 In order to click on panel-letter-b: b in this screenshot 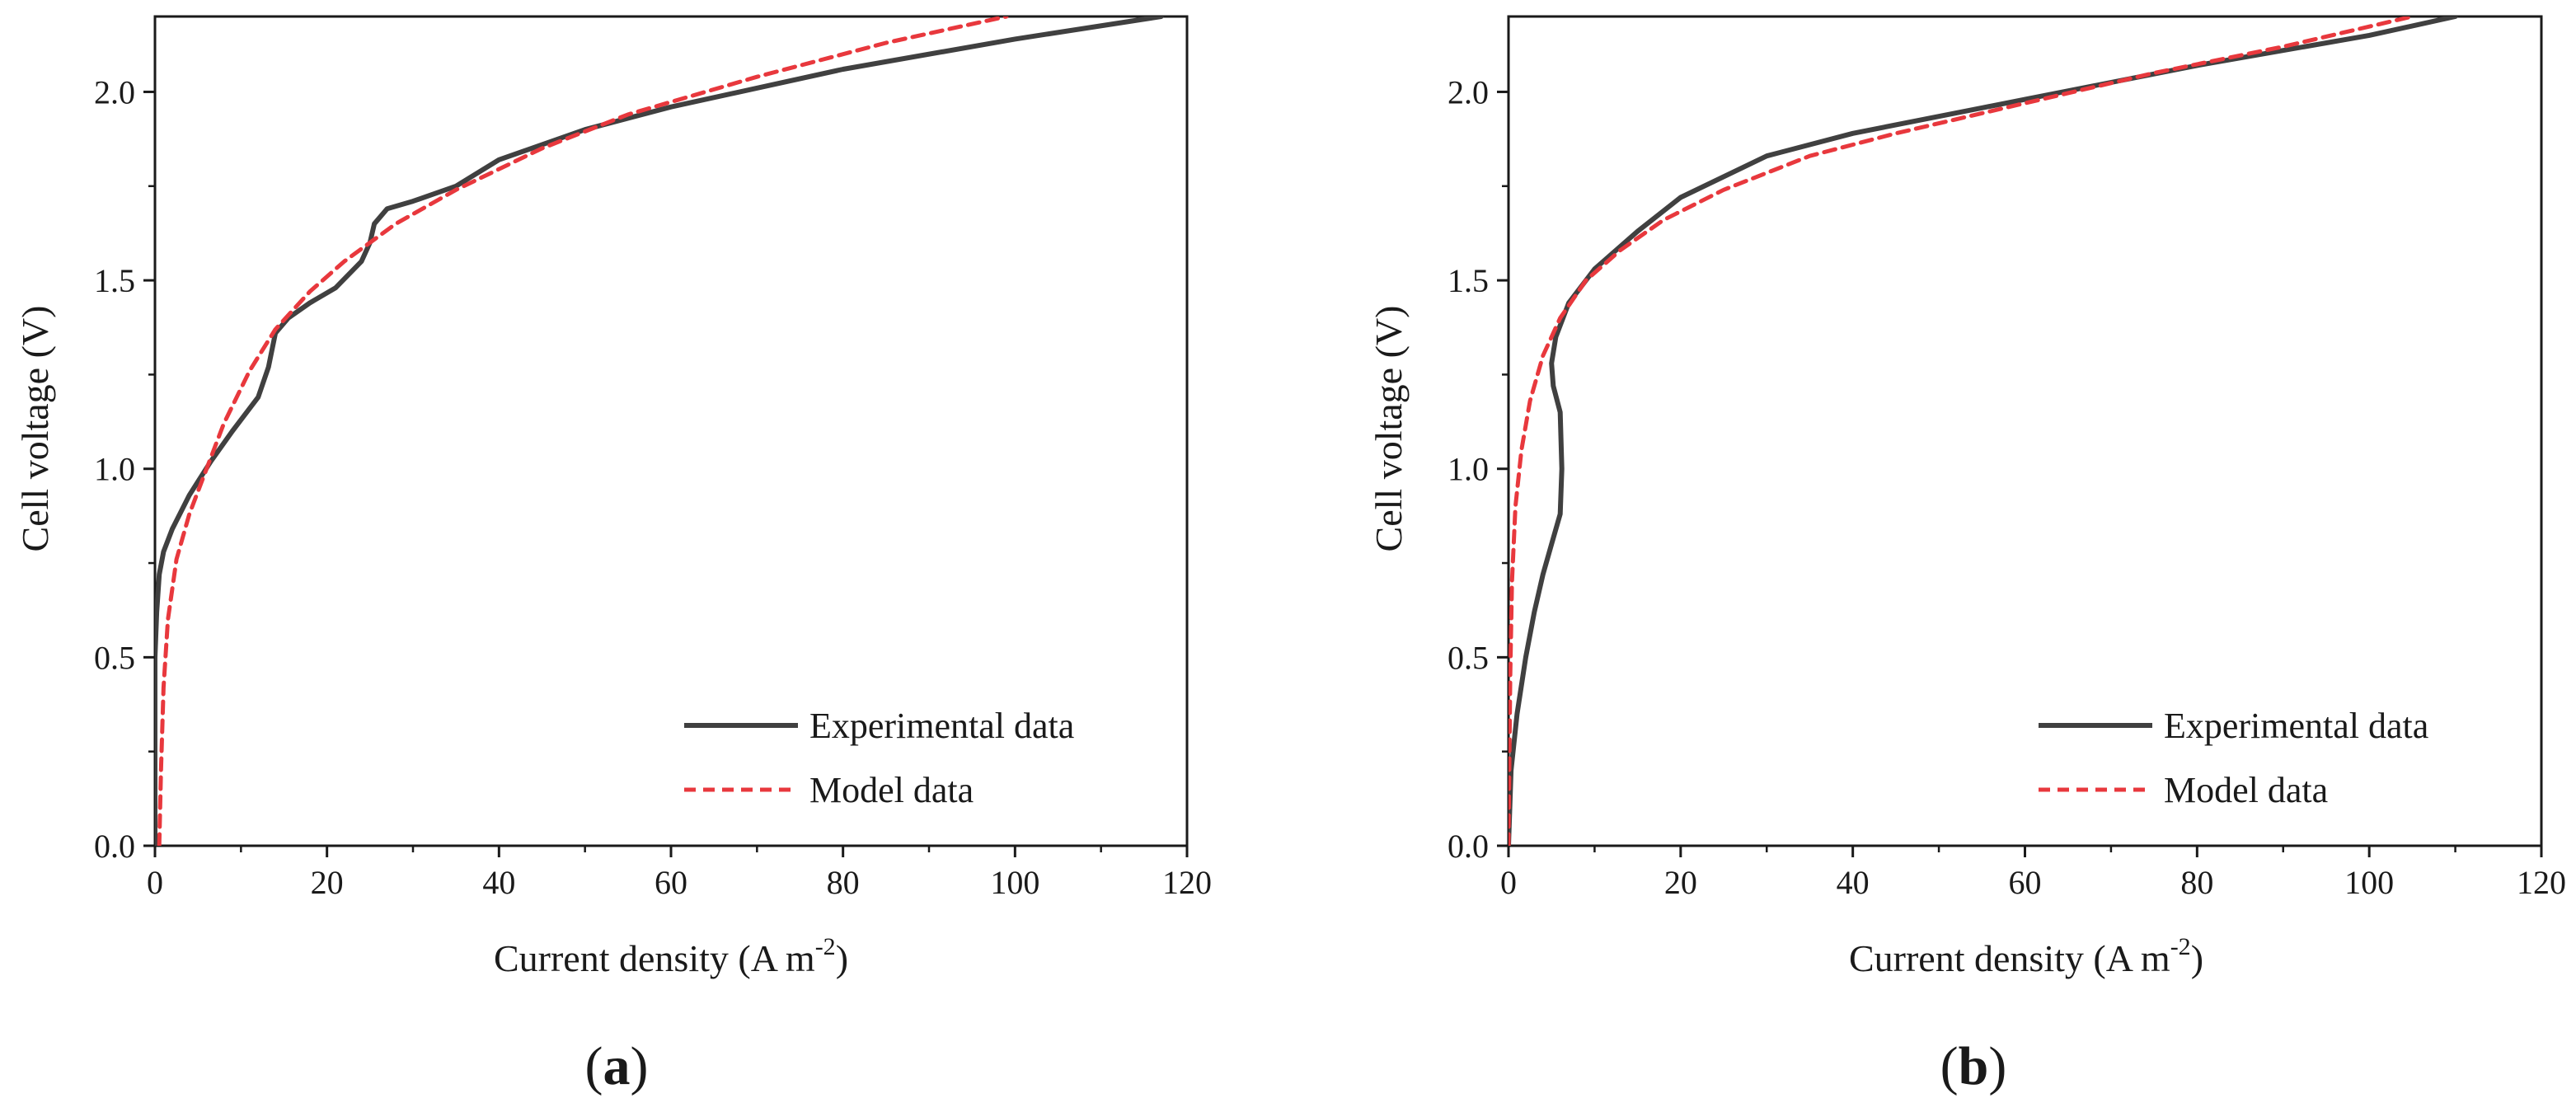, I will do `click(1974, 1066)`.